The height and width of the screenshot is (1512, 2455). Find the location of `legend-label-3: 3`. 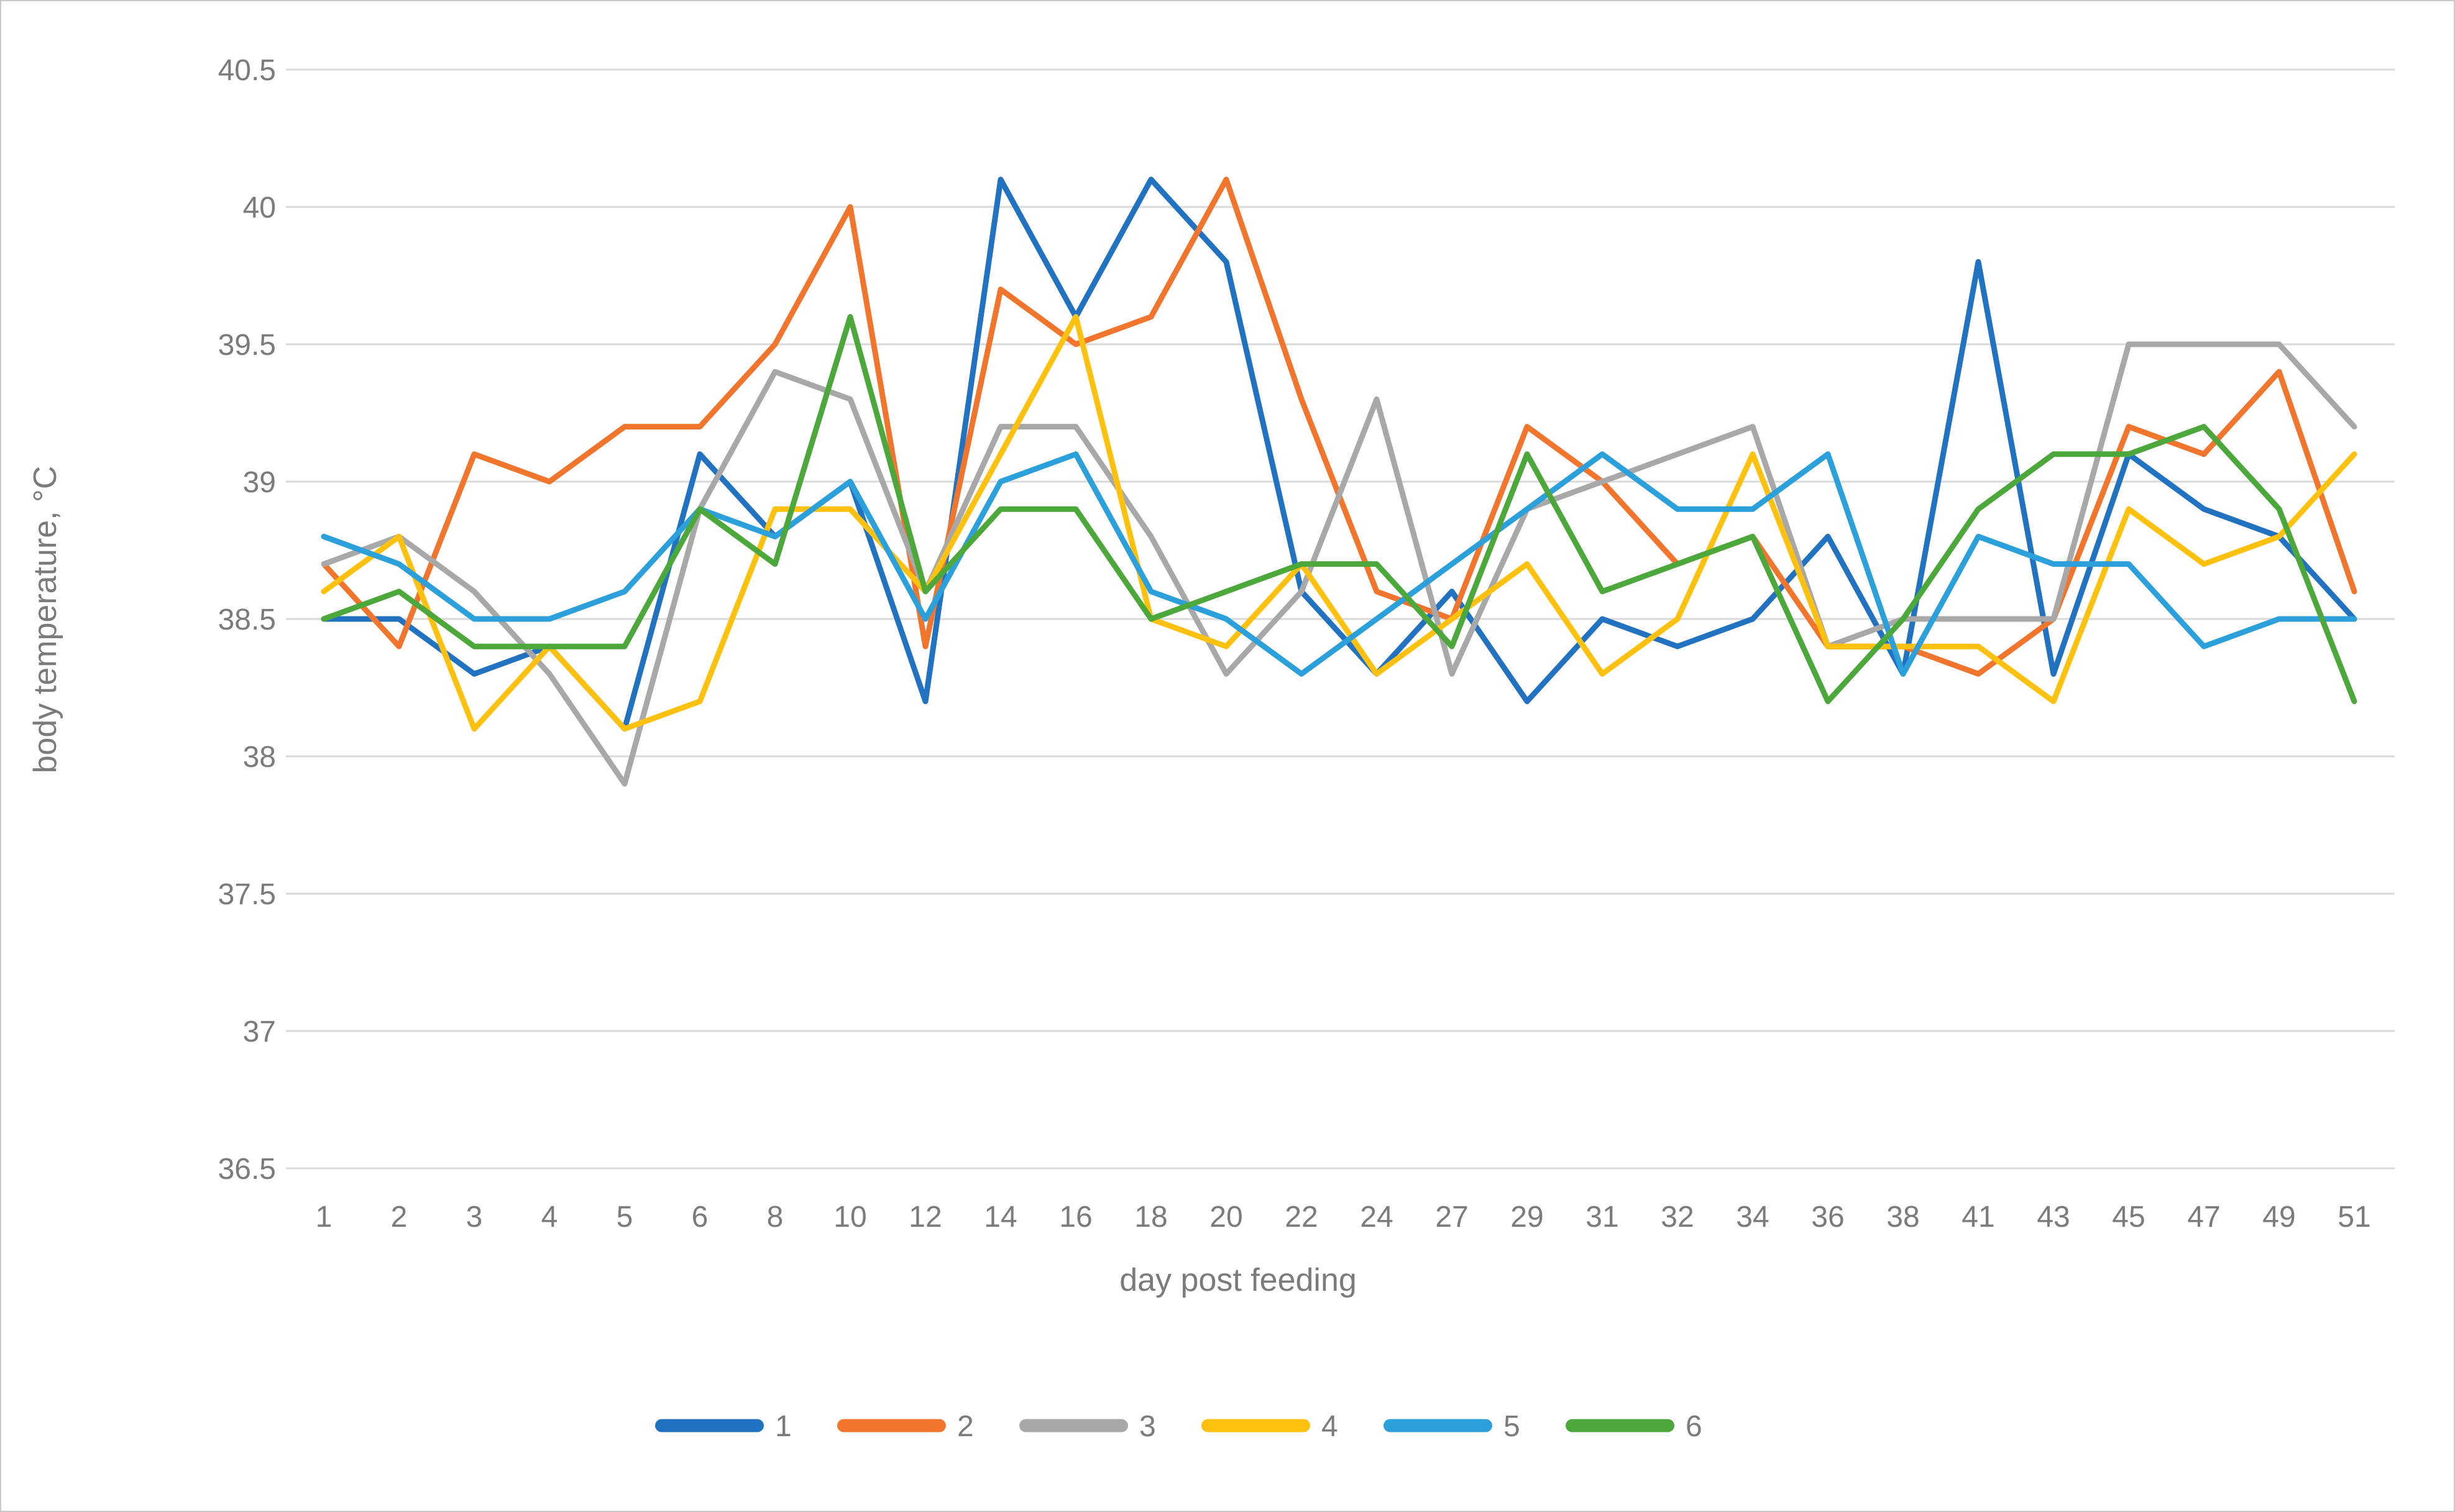

legend-label-3: 3 is located at coordinates (1147, 1427).